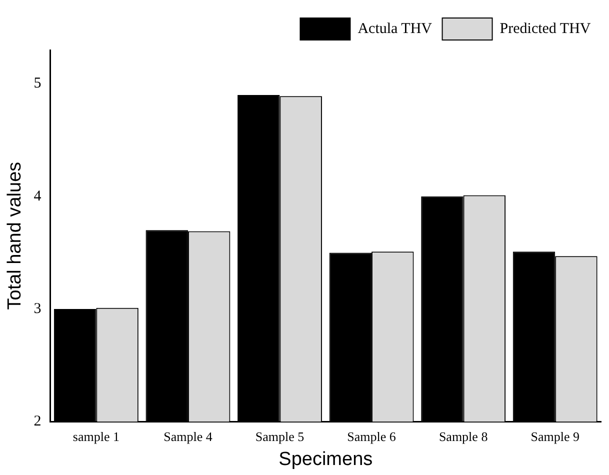 The image size is (609, 475). I want to click on x-tick-label: Sample 8, so click(463, 436).